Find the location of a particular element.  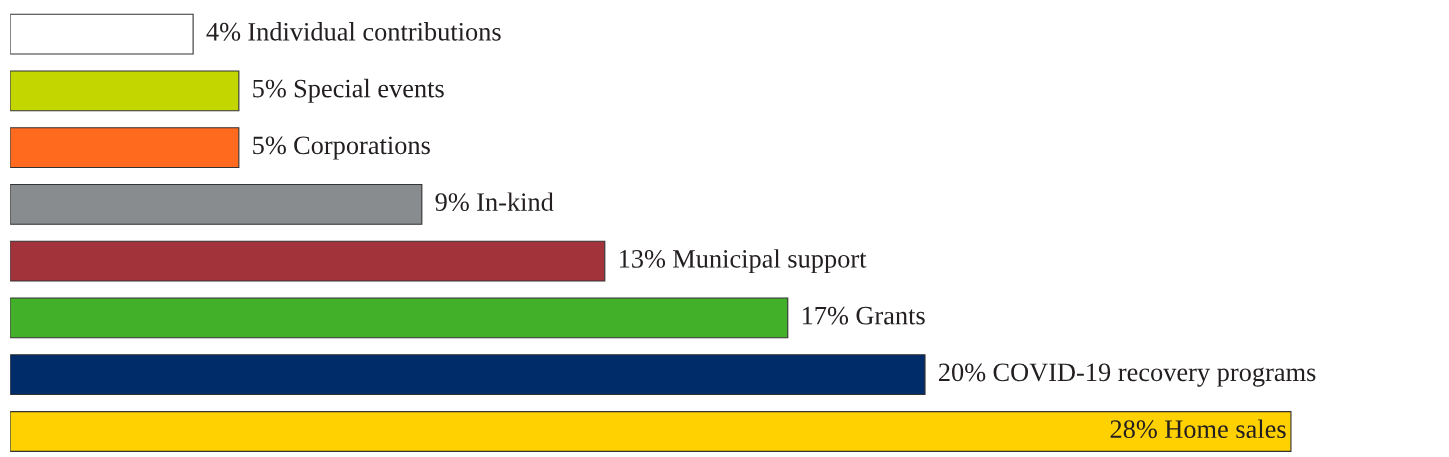

y-tick-label: Municipal support is located at coordinates (770, 261).